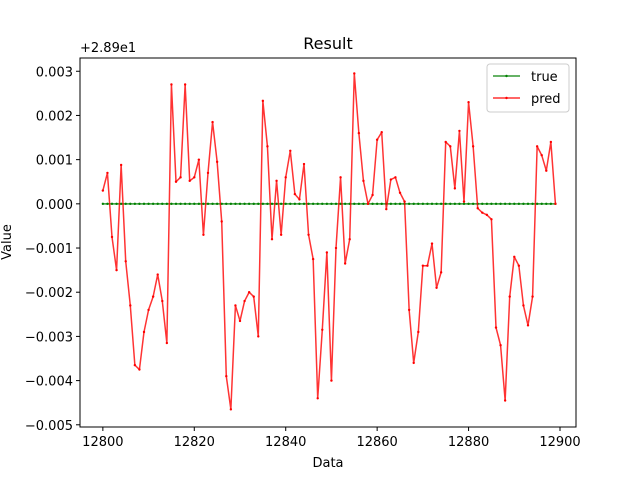 This screenshot has height=480, width=640. What do you see at coordinates (327, 43) in the screenshot?
I see `chart-title: Result` at bounding box center [327, 43].